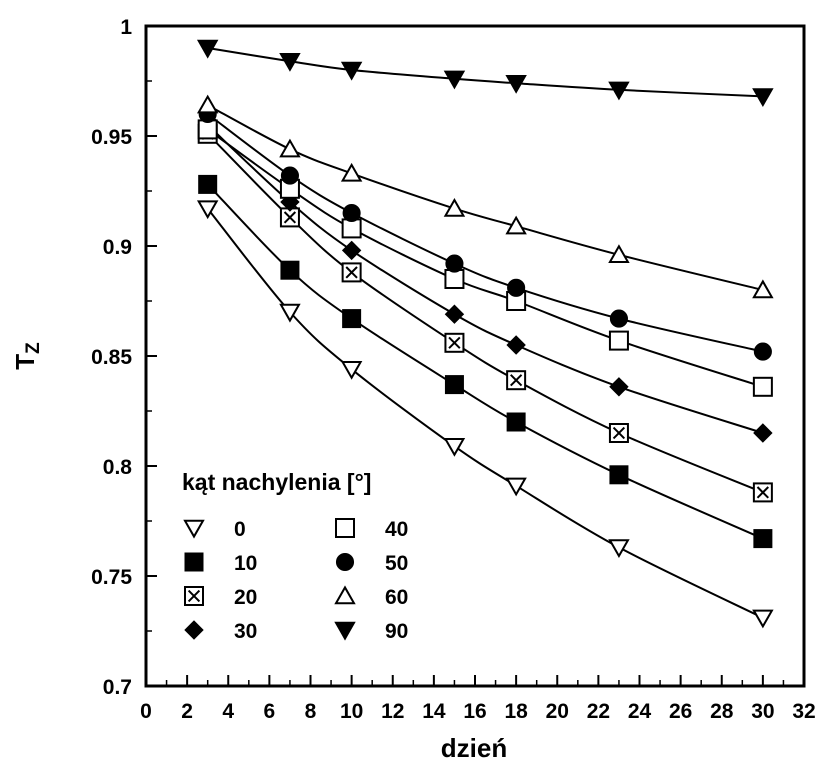 This screenshot has width=825, height=771. What do you see at coordinates (111, 137) in the screenshot?
I see `y-tick-label: 0.95` at bounding box center [111, 137].